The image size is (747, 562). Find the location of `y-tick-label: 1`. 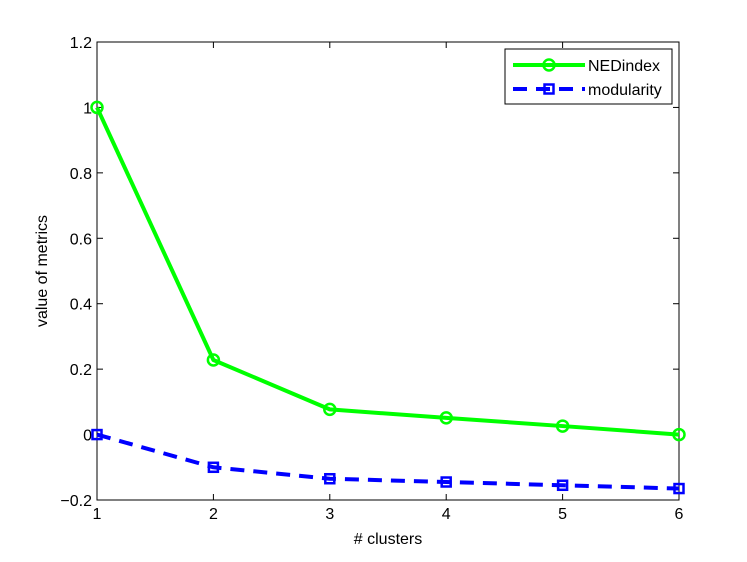

y-tick-label: 1 is located at coordinates (87, 108).